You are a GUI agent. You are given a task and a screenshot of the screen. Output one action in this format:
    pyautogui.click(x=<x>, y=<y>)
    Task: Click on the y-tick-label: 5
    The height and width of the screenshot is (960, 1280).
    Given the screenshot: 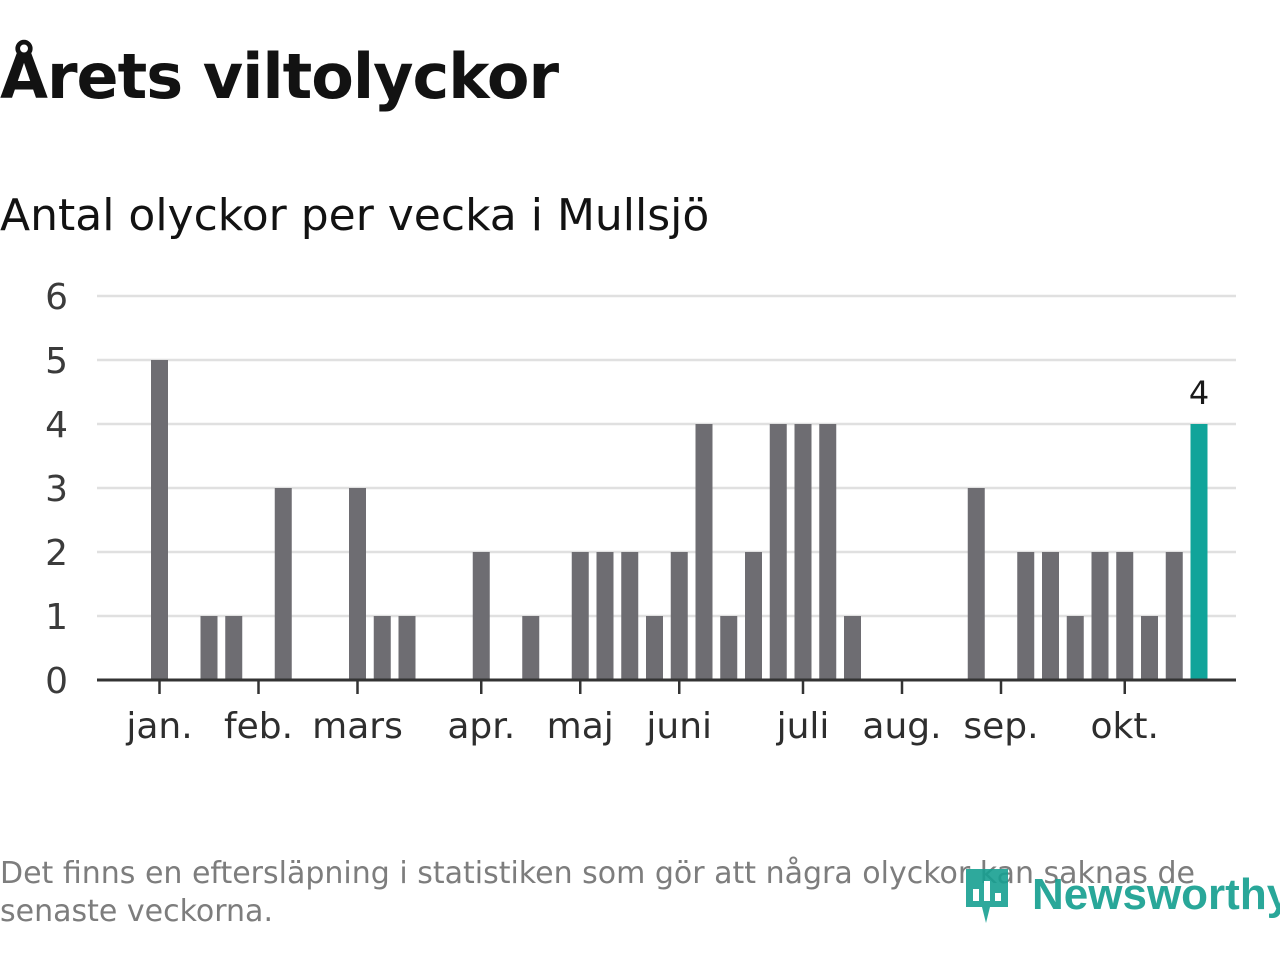 What is the action you would take?
    pyautogui.click(x=56, y=361)
    